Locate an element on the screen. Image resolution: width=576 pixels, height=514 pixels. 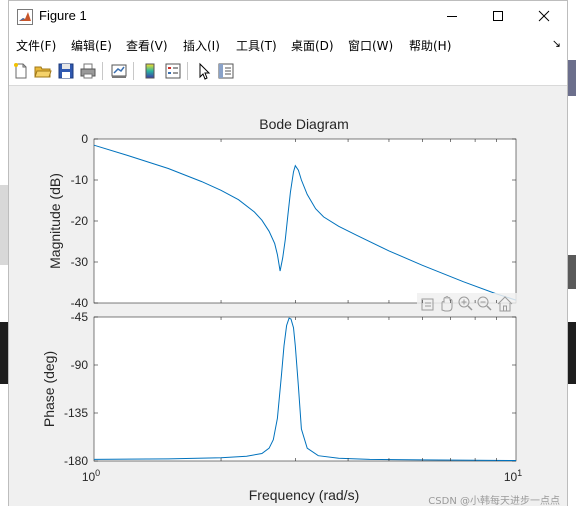
close-button is located at coordinates (544, 16).